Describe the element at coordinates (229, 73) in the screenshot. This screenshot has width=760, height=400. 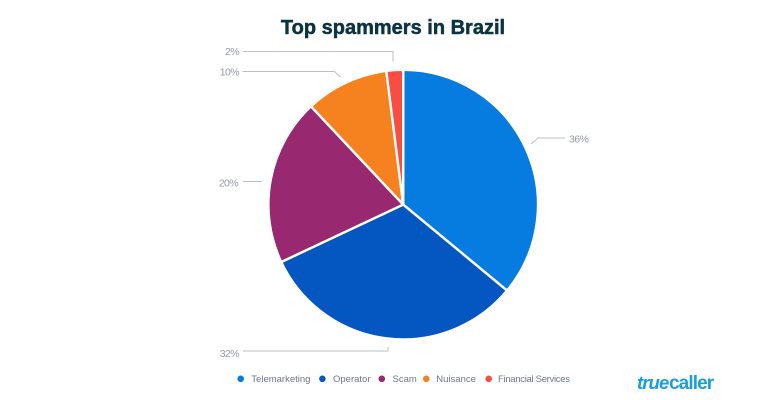
I see `svg-text: 10%` at that location.